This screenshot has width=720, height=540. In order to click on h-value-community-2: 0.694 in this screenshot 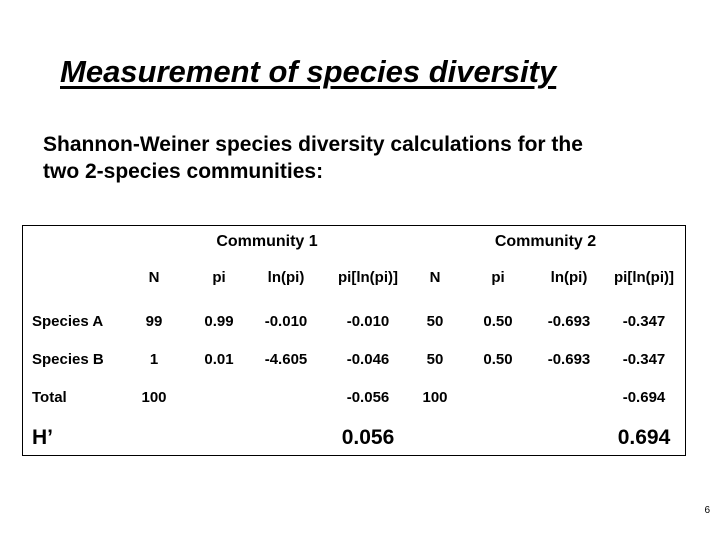, I will do `click(644, 437)`.